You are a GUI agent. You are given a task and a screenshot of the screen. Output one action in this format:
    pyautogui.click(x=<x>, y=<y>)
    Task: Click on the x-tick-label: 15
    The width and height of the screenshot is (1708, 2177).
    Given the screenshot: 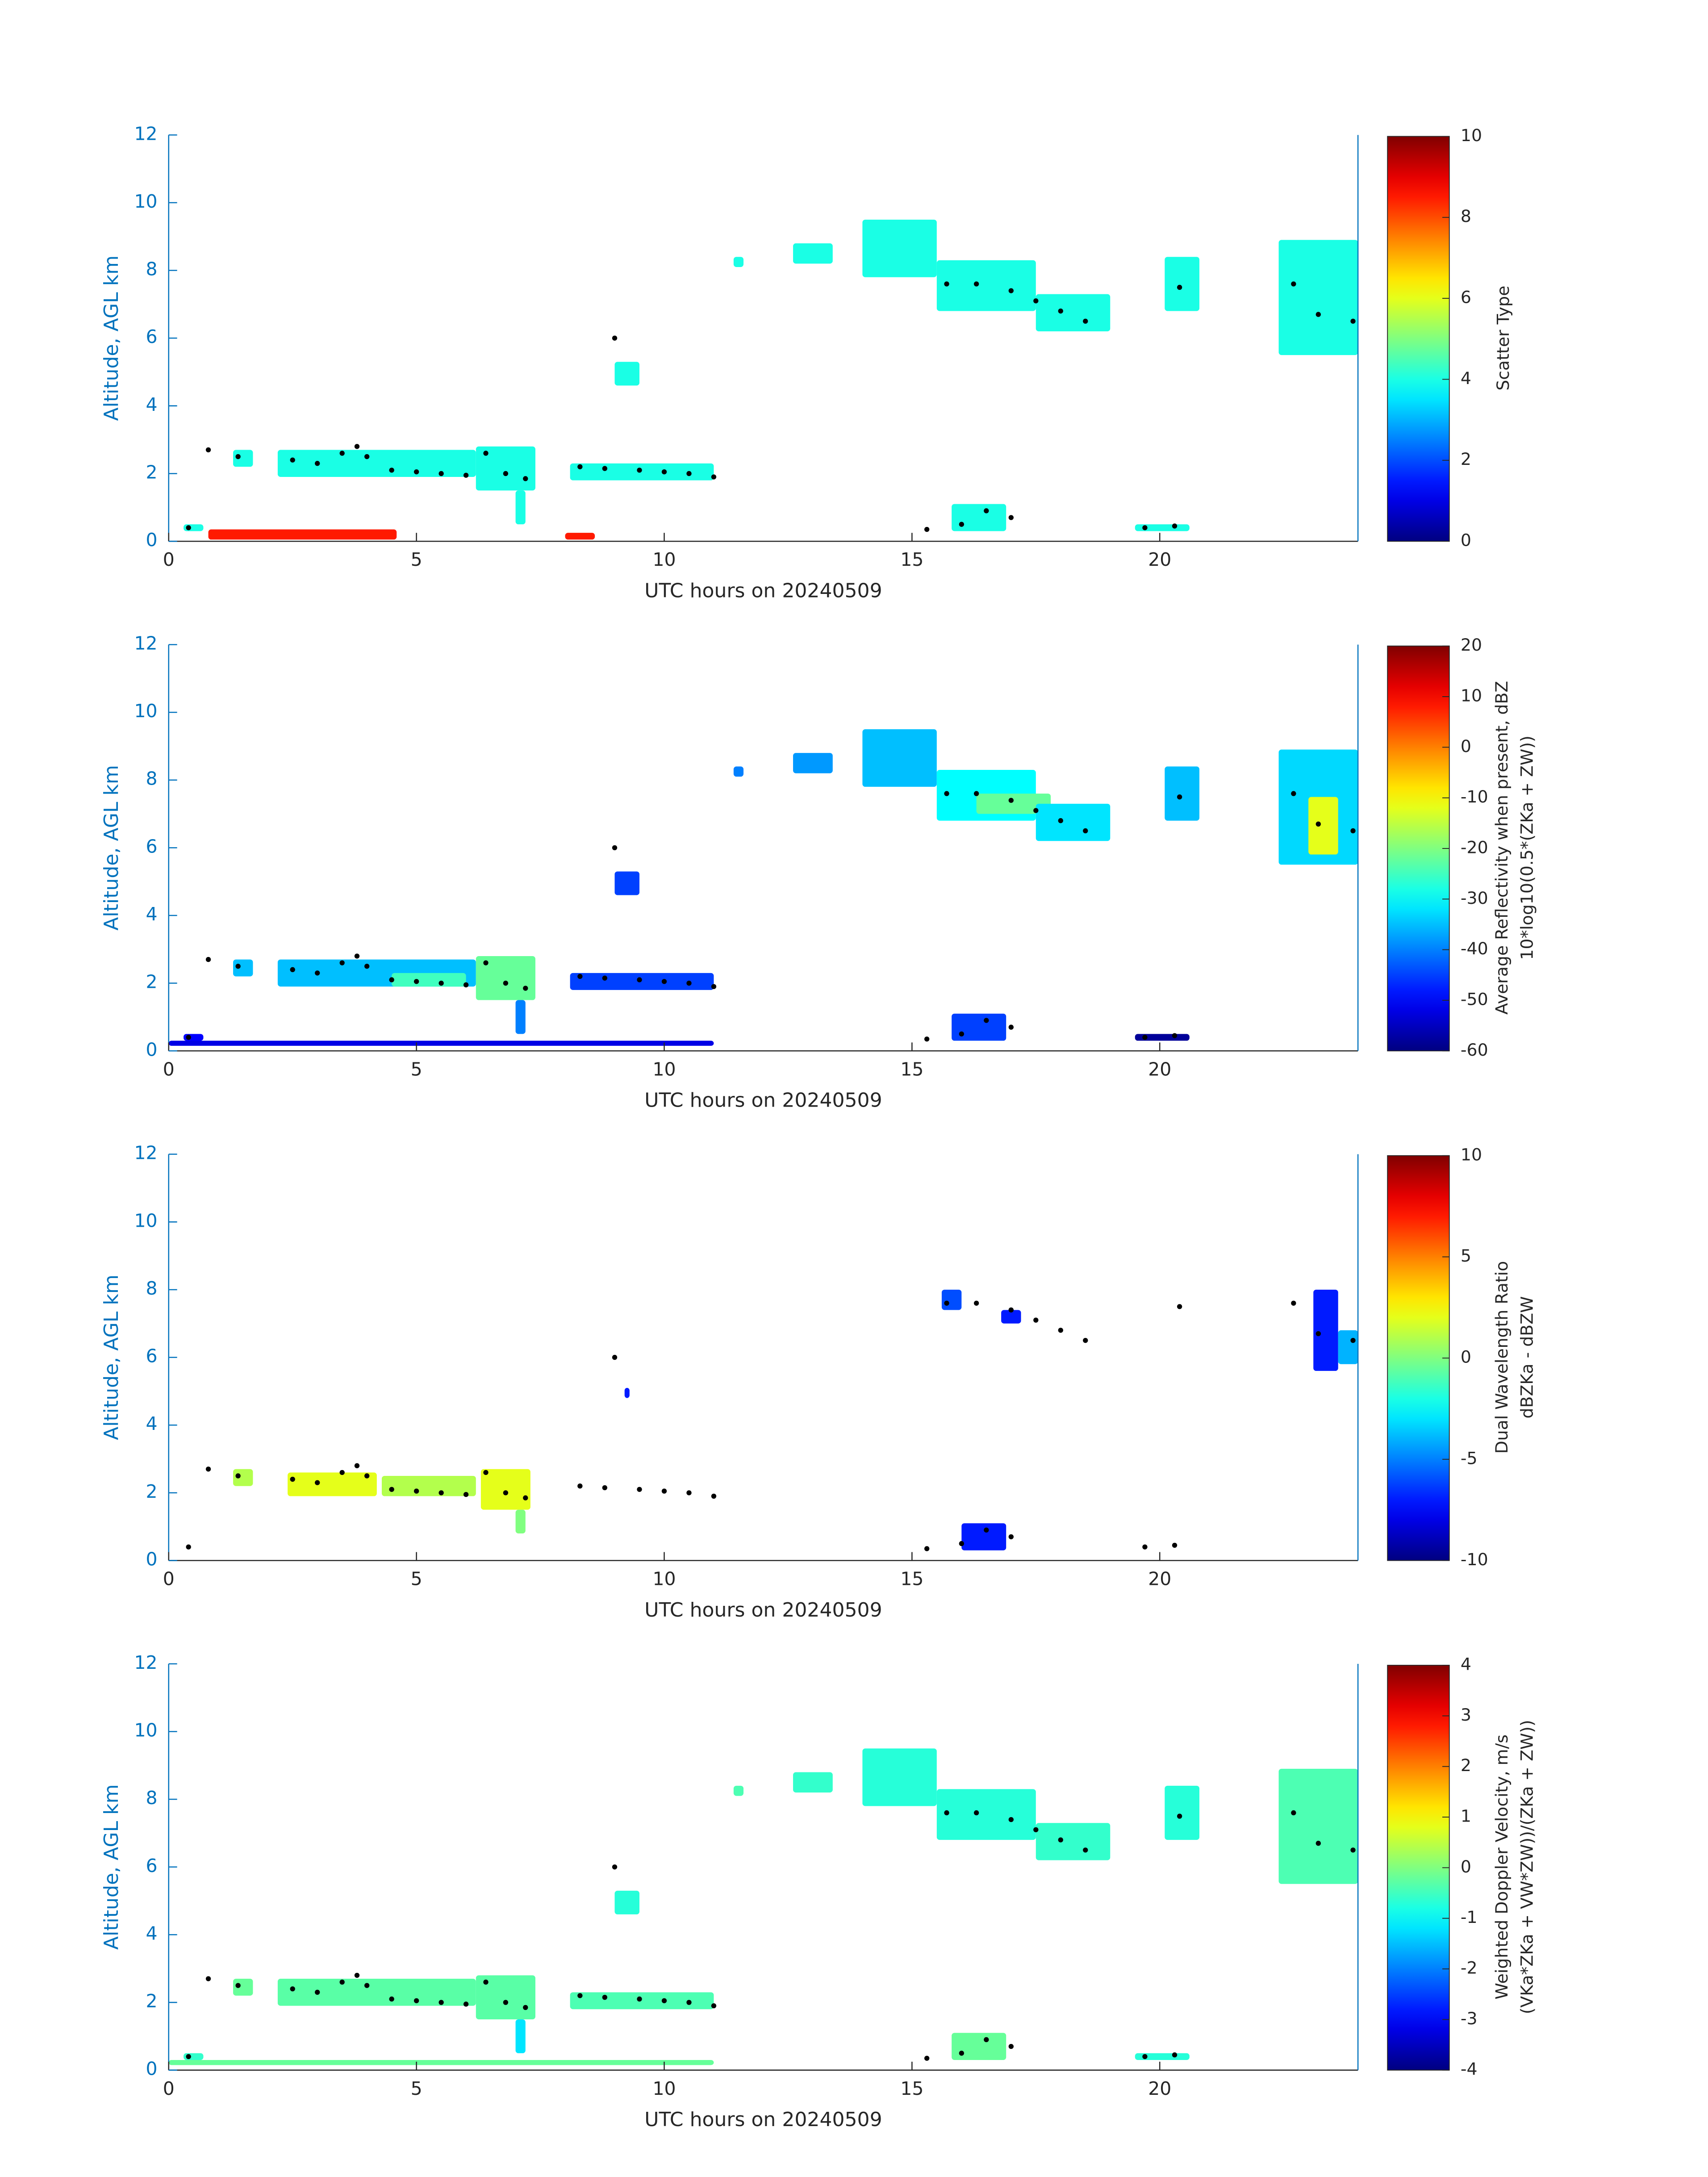 What is the action you would take?
    pyautogui.click(x=911, y=1579)
    